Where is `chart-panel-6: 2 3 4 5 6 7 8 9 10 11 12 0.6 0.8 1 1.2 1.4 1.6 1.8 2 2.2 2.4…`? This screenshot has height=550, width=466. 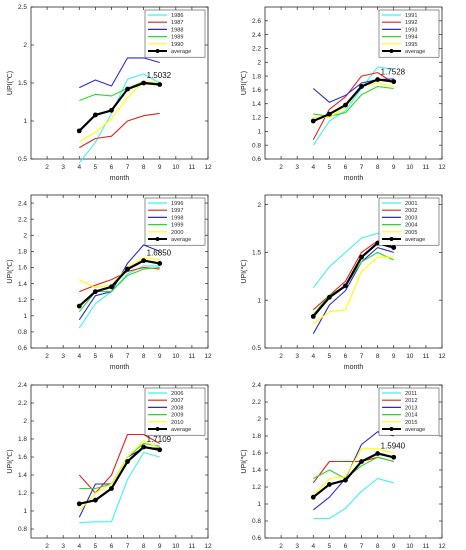
chart-panel-6: 2 3 4 5 6 7 8 9 10 11 12 0.6 0.8 1 1.2 1.4 1.6 1.8 2 2.2 2.4… is located at coordinates (343, 466).